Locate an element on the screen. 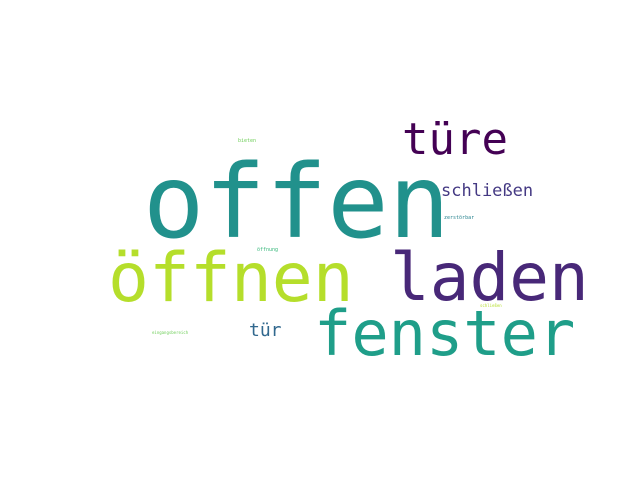 This screenshot has height=480, width=640. word-fenster: fenster is located at coordinates (445, 333).